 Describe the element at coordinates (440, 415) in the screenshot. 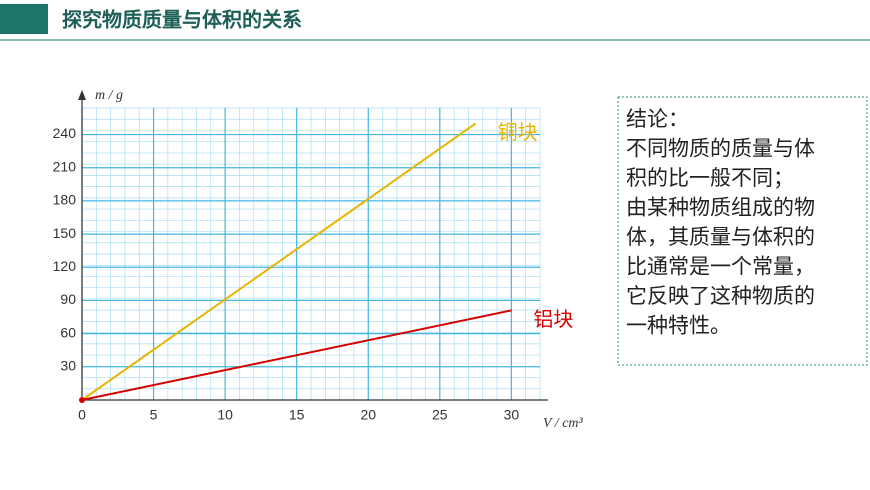

I see `x-tick-label: 25` at that location.